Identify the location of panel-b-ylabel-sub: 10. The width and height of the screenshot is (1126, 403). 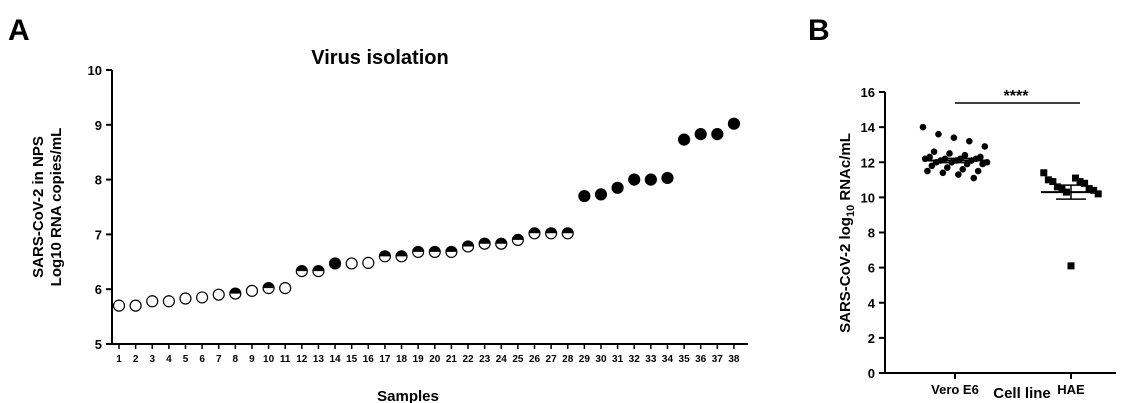
(851, 211).